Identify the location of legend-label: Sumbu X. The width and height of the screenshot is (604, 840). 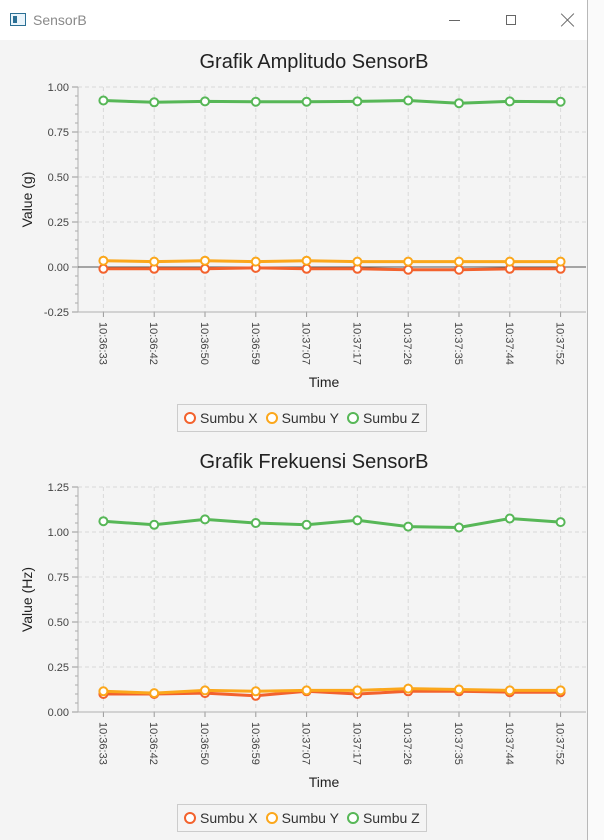
(229, 818).